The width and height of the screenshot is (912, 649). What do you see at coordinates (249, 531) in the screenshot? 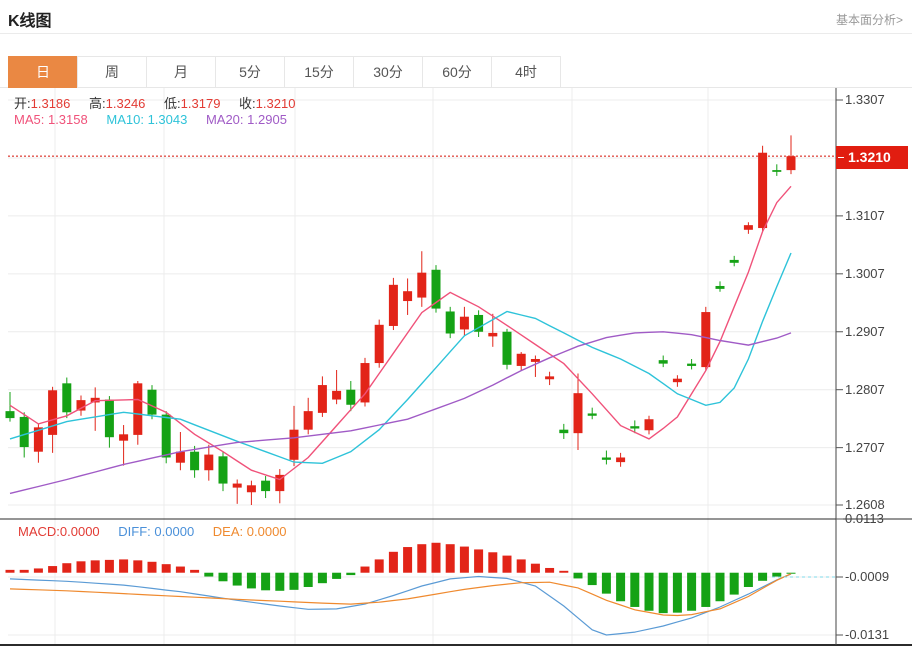
I see `dea-value: DEA: 0.0000` at bounding box center [249, 531].